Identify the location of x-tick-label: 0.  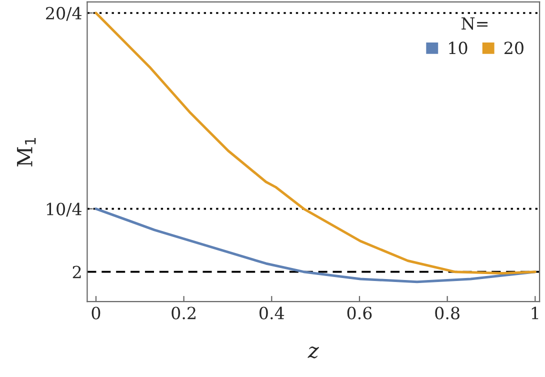
(96, 313).